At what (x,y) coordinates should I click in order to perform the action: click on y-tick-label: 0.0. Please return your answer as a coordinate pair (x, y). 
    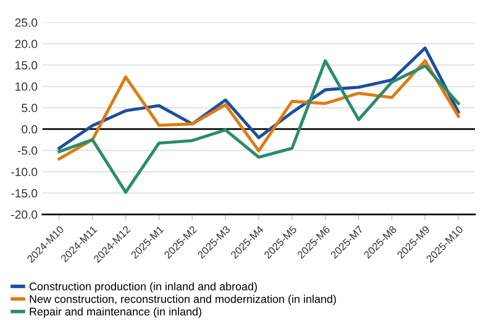
    Looking at the image, I should click on (30, 129).